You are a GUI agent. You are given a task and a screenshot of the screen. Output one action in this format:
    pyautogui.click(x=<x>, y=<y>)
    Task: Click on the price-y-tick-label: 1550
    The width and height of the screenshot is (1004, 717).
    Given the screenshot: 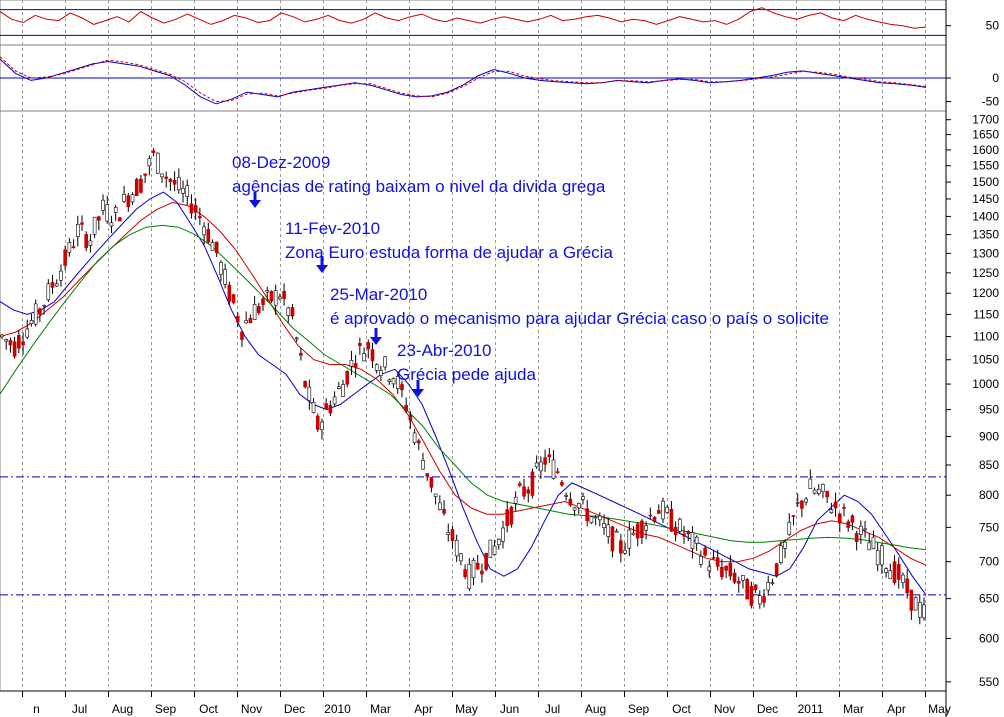 What is the action you would take?
    pyautogui.click(x=985, y=166)
    